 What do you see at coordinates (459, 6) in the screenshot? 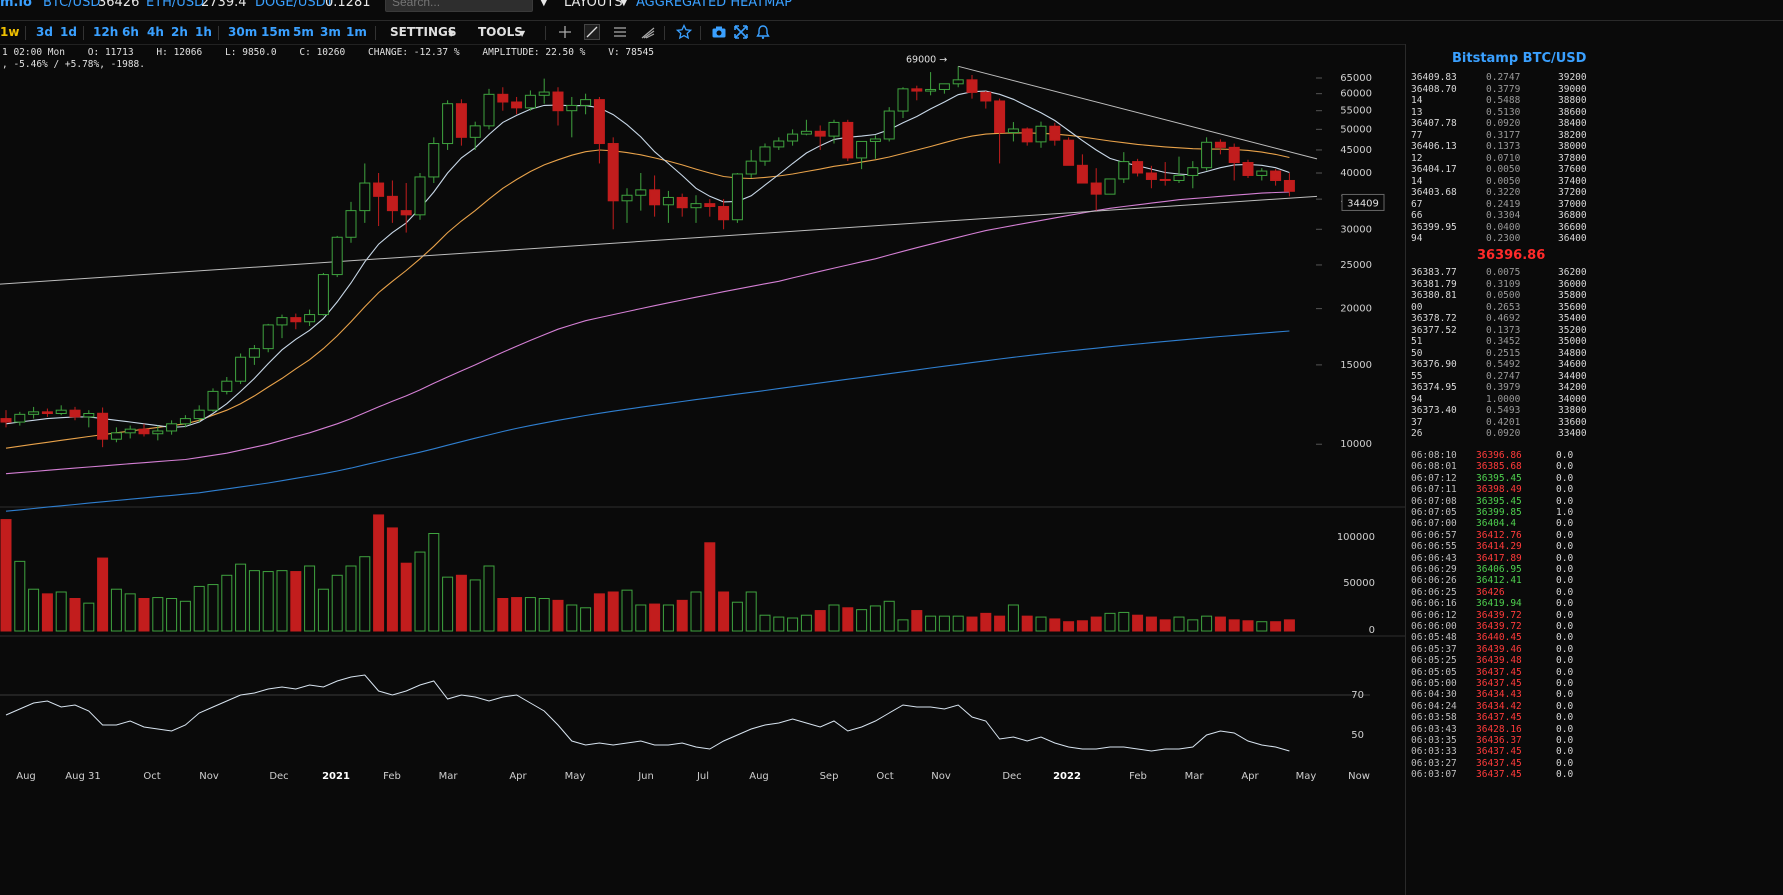
I see `search-input` at bounding box center [459, 6].